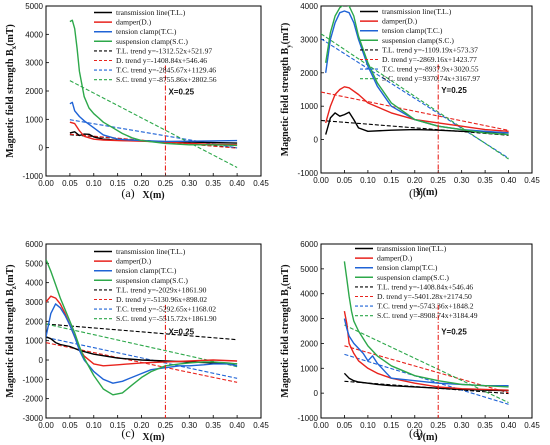  I want to click on plot-frame, so click(426, 89).